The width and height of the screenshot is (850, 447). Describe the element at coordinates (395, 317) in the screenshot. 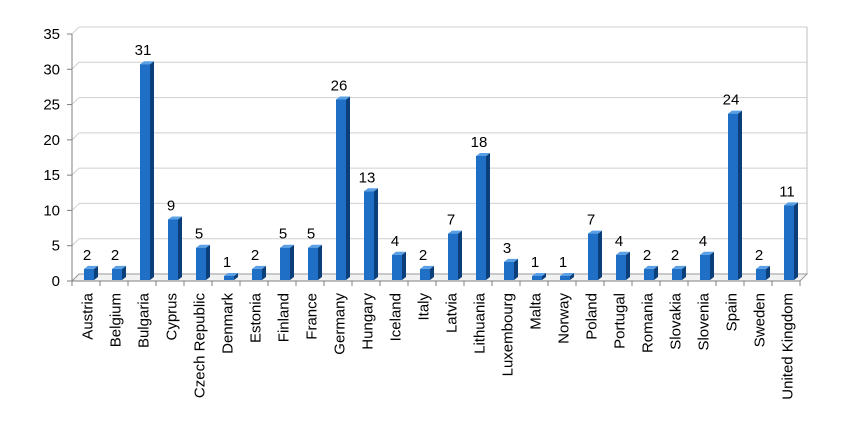

I see `category-label: Iceland` at that location.